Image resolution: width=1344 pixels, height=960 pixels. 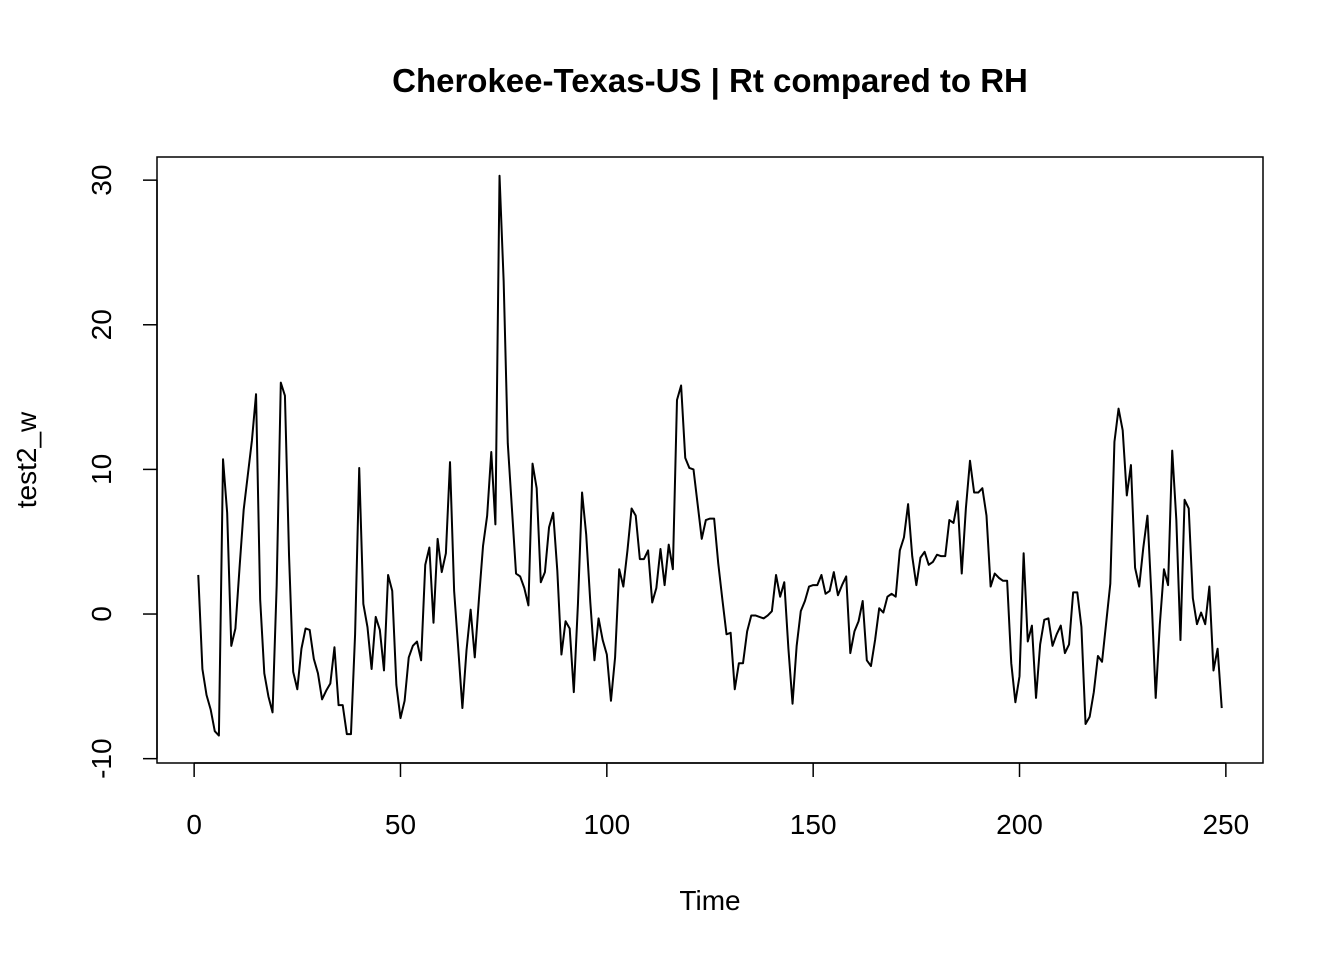 I want to click on x-tick-label: 0, so click(x=194, y=824).